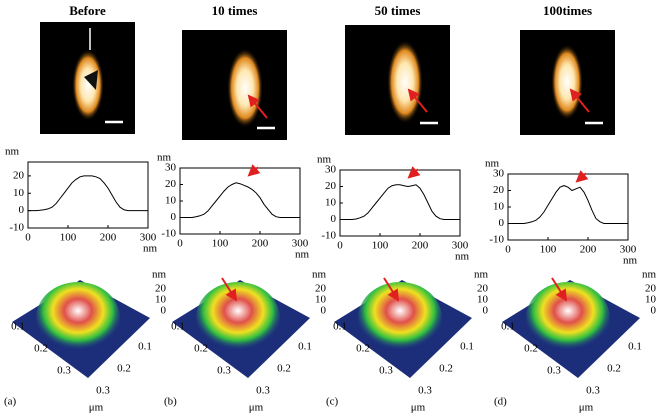 The image size is (661, 417). What do you see at coordinates (87, 10) in the screenshot?
I see `panel-title: Before` at bounding box center [87, 10].